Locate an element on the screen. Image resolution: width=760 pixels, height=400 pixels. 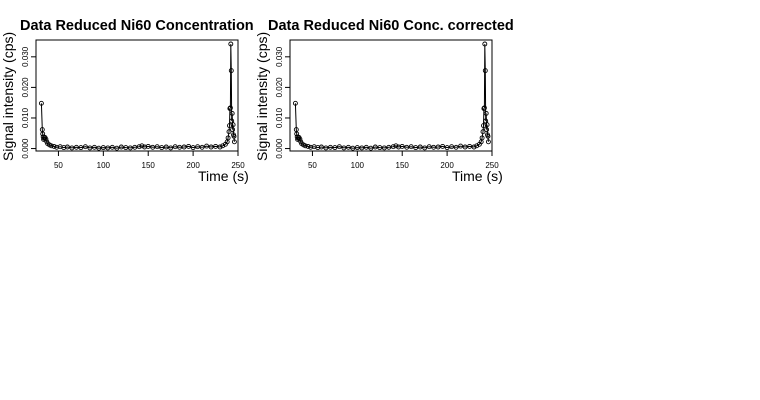
chart-title: Data Reduced Ni60 Concentration is located at coordinates (137, 26).